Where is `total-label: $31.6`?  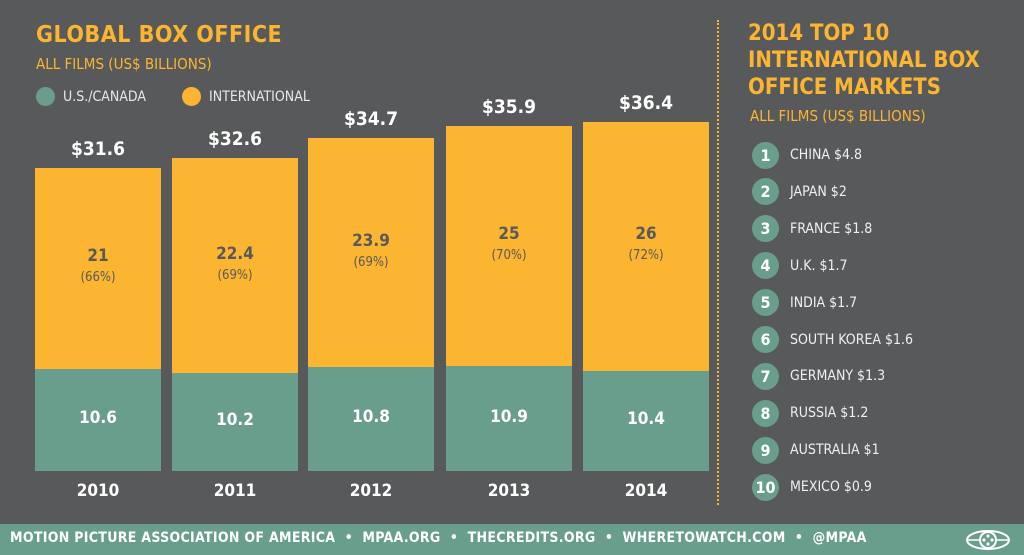 total-label: $31.6 is located at coordinates (98, 148).